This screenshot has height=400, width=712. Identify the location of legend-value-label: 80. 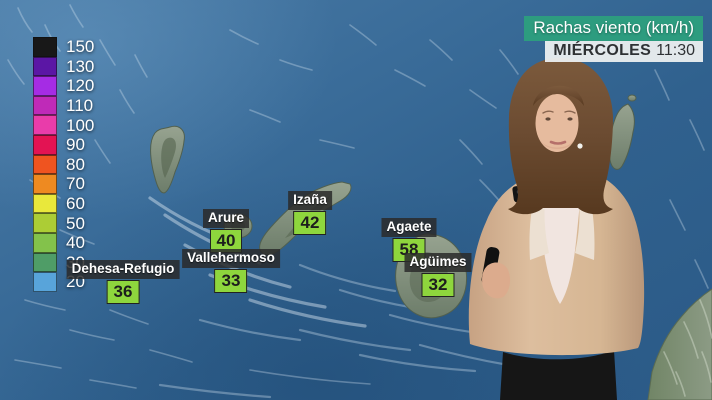
(75, 164).